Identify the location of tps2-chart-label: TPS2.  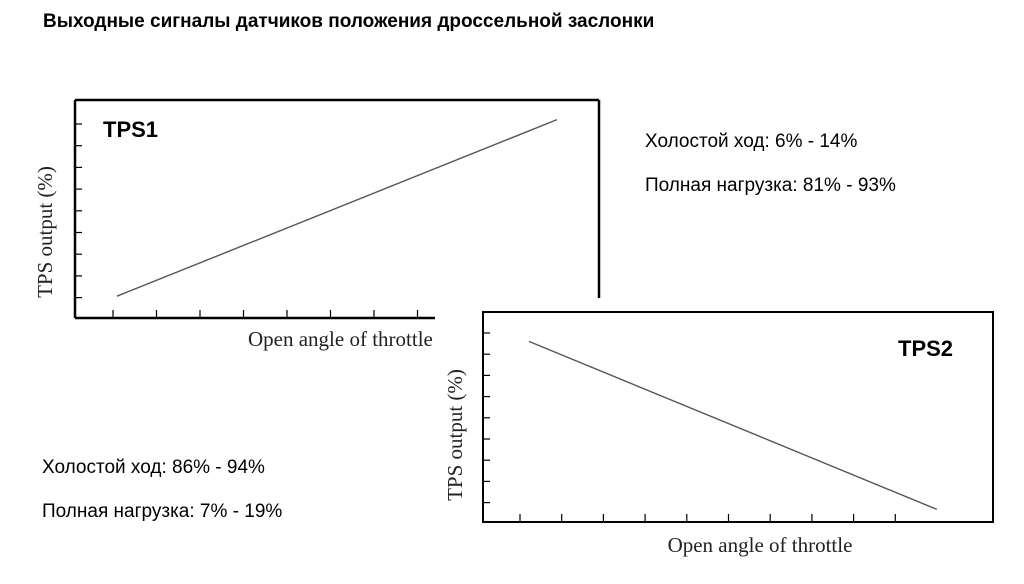
(925, 348).